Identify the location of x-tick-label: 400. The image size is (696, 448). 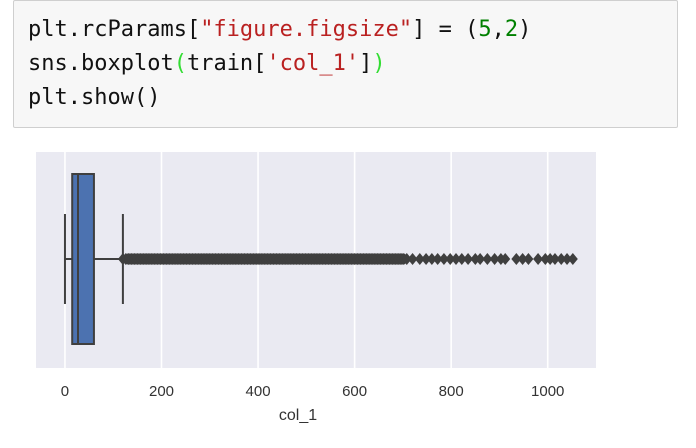
(258, 391).